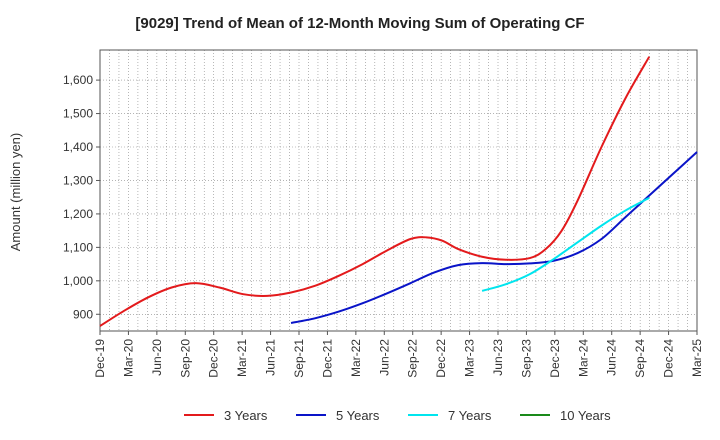 The width and height of the screenshot is (720, 440). What do you see at coordinates (397, 415) in the screenshot?
I see `legend: 3 Years 5 Years 7 Years 10 Years` at bounding box center [397, 415].